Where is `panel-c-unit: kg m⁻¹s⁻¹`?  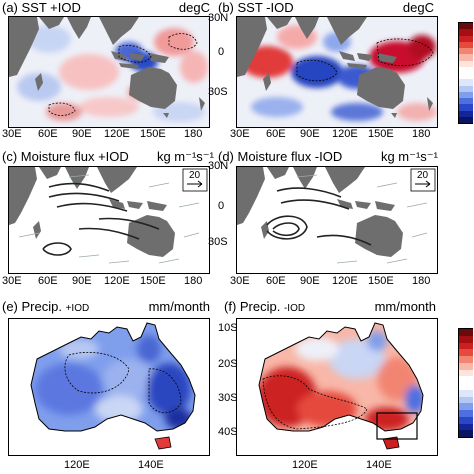 panel-c-unit: kg m⁻¹s⁻¹ is located at coordinates (185, 156).